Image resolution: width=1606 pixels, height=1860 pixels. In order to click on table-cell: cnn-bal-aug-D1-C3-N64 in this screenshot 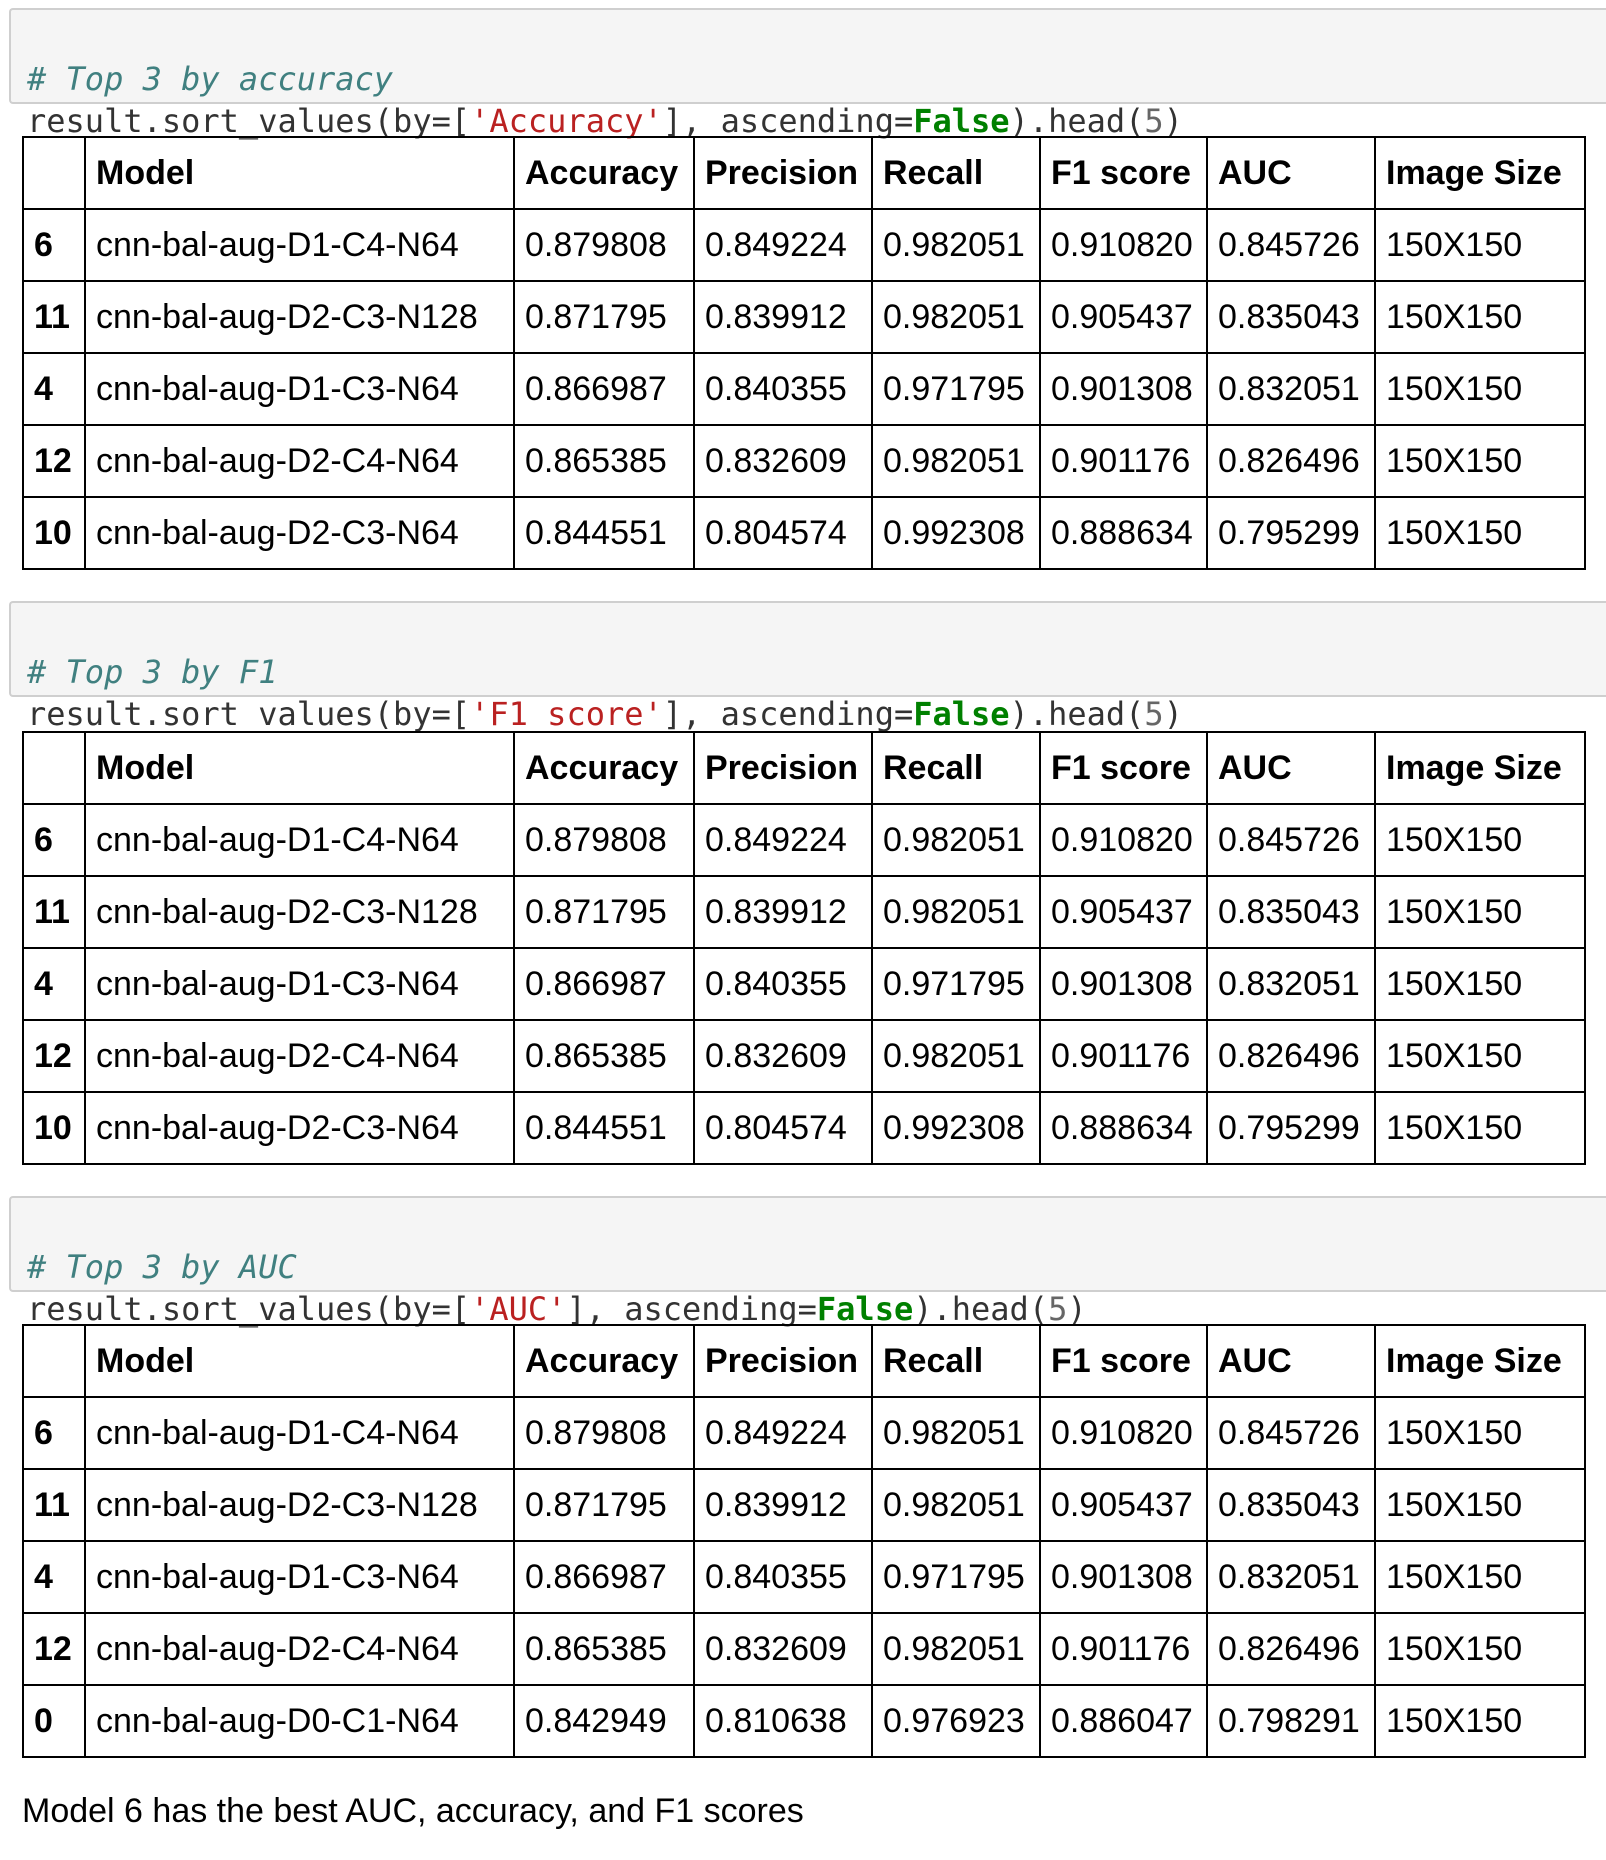, I will do `click(299, 984)`.